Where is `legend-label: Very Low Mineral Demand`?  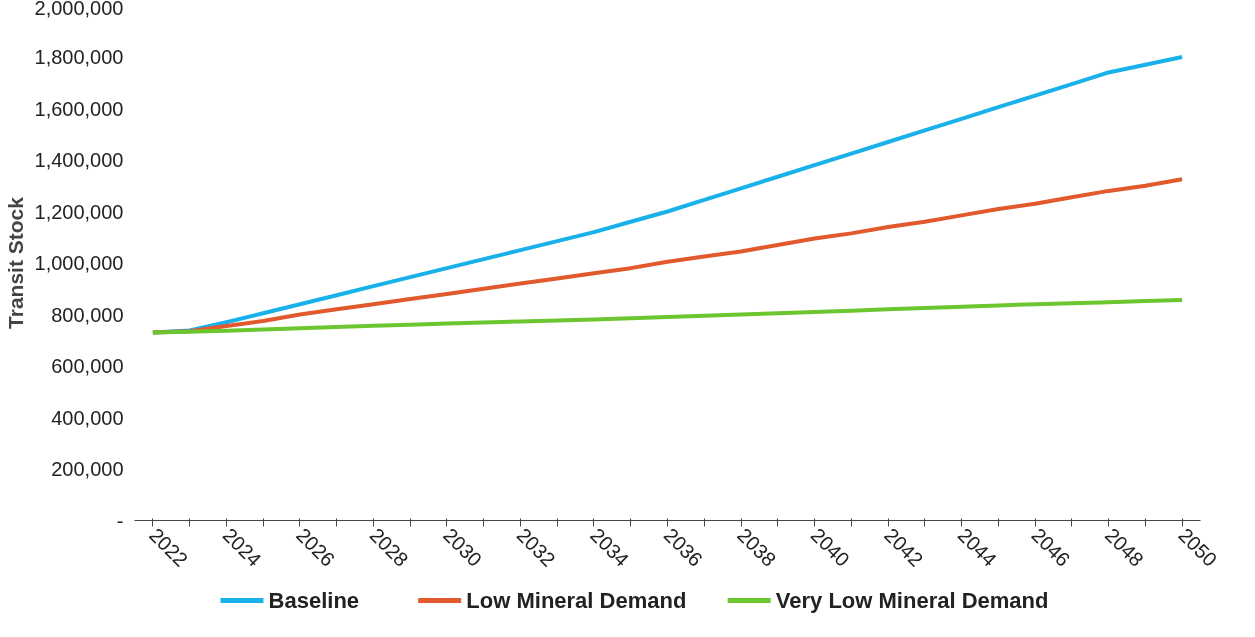
legend-label: Very Low Mineral Demand is located at coordinates (912, 600).